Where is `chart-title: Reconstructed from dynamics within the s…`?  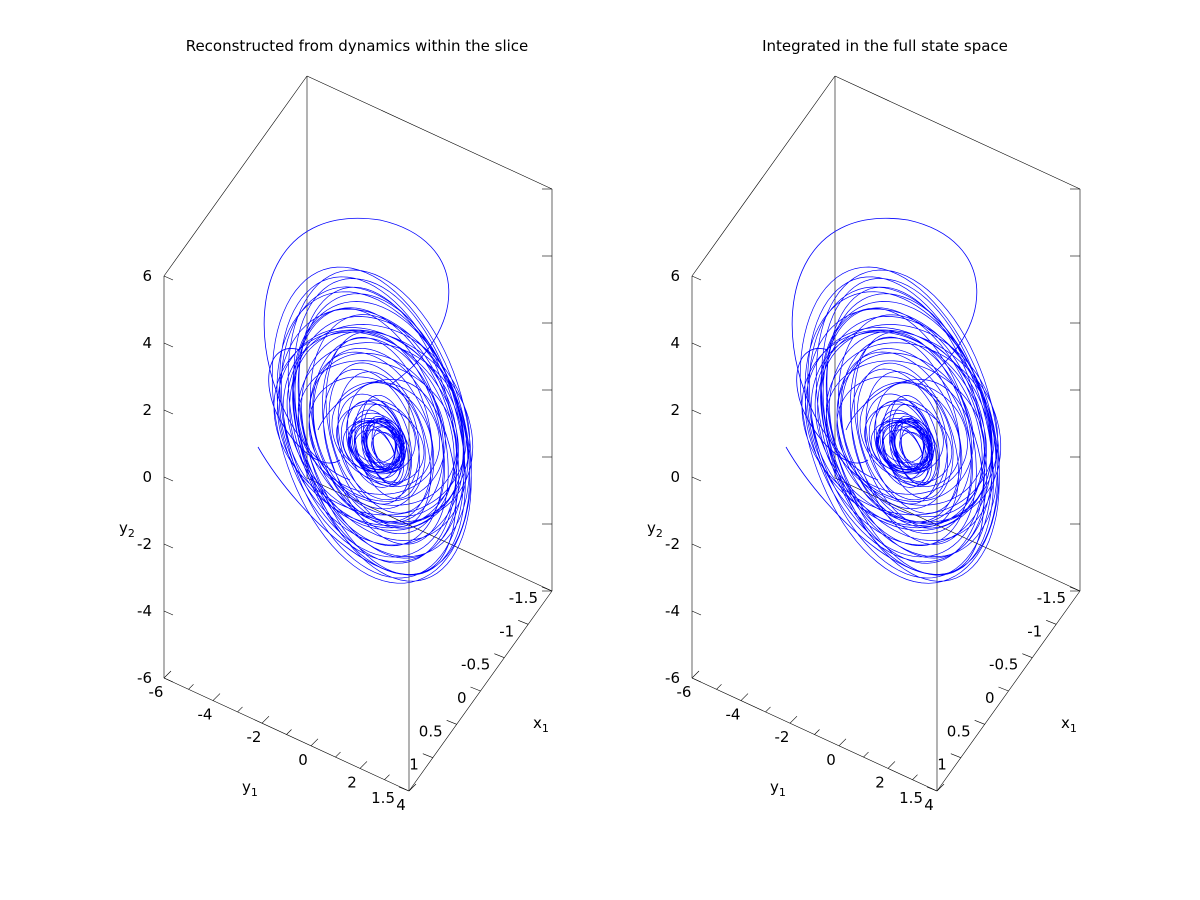 chart-title: Reconstructed from dynamics within the s… is located at coordinates (357, 46).